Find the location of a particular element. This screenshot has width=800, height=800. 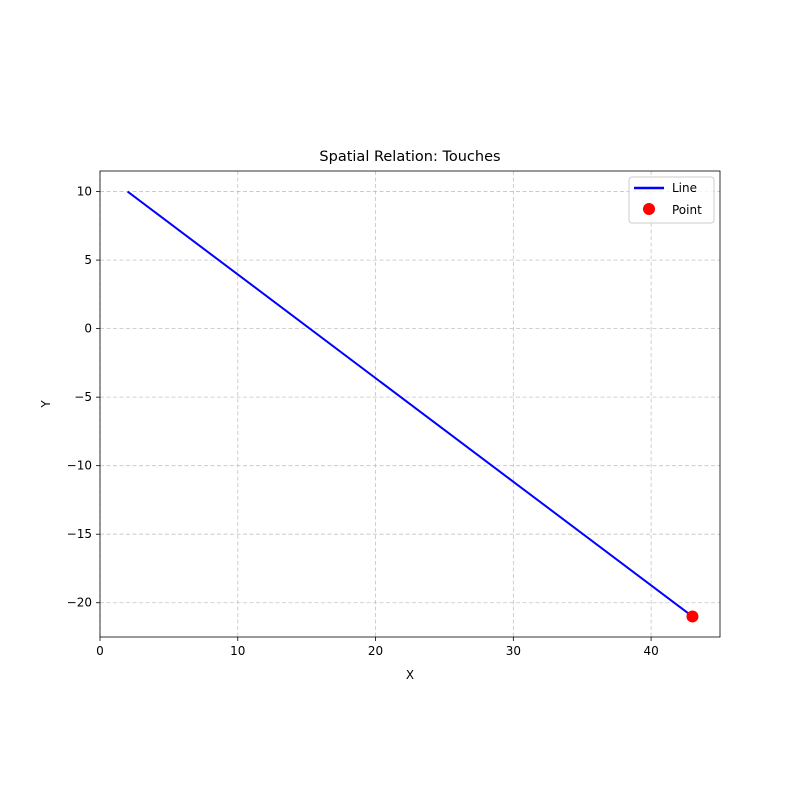

y-axis-ticks: 10 5 0 −5 −10 −15 −20 is located at coordinates (83, 397).